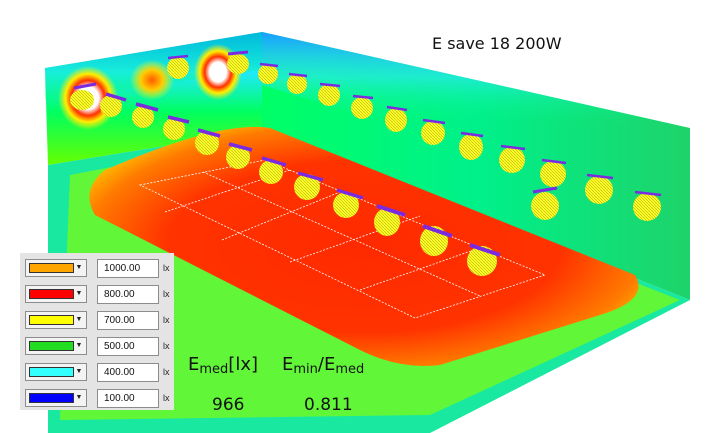 The image size is (722, 433). Describe the element at coordinates (128, 346) in the screenshot. I see `level-input: 500.00` at that location.